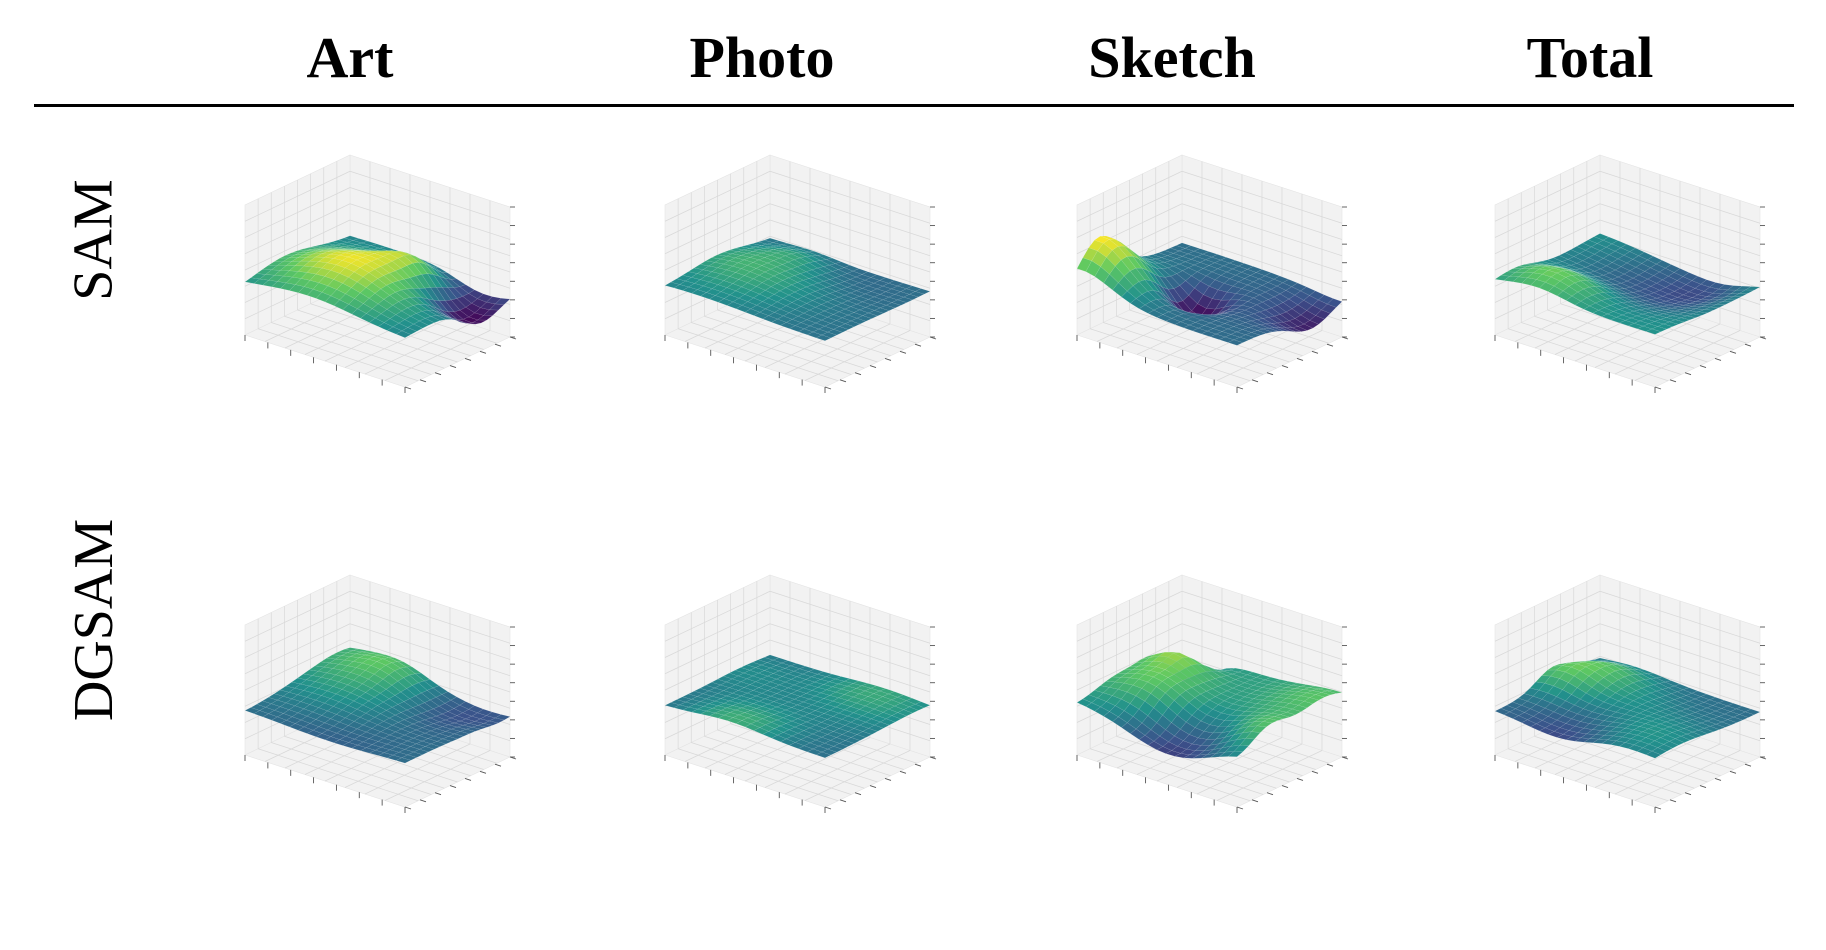 This screenshot has width=1826, height=950. I want to click on row-label-dgsam-text: DGSAM, so click(94, 620).